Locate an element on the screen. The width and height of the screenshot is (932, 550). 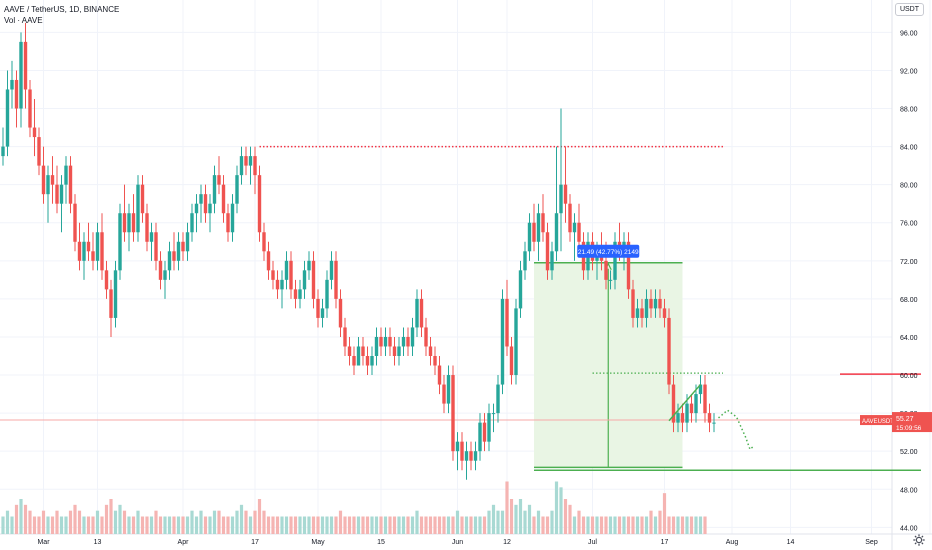
x-tick-label: Apr is located at coordinates (184, 542).